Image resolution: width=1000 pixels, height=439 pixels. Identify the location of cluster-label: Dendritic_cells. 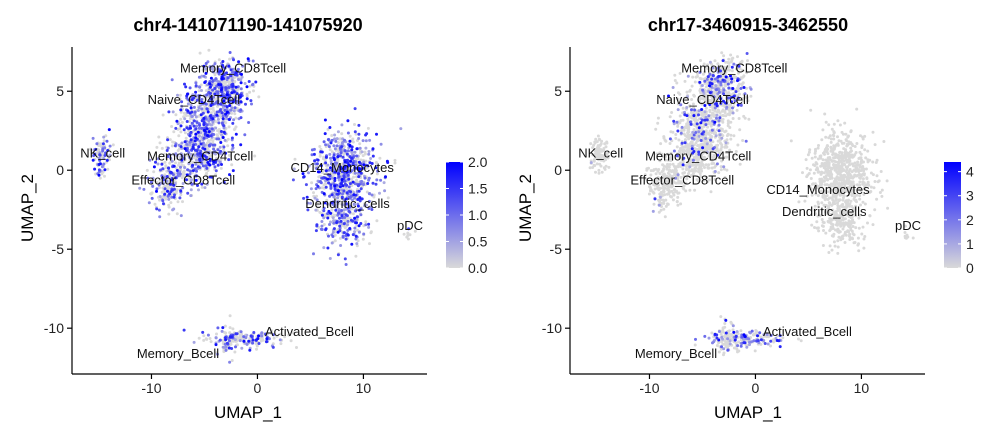
(347, 203).